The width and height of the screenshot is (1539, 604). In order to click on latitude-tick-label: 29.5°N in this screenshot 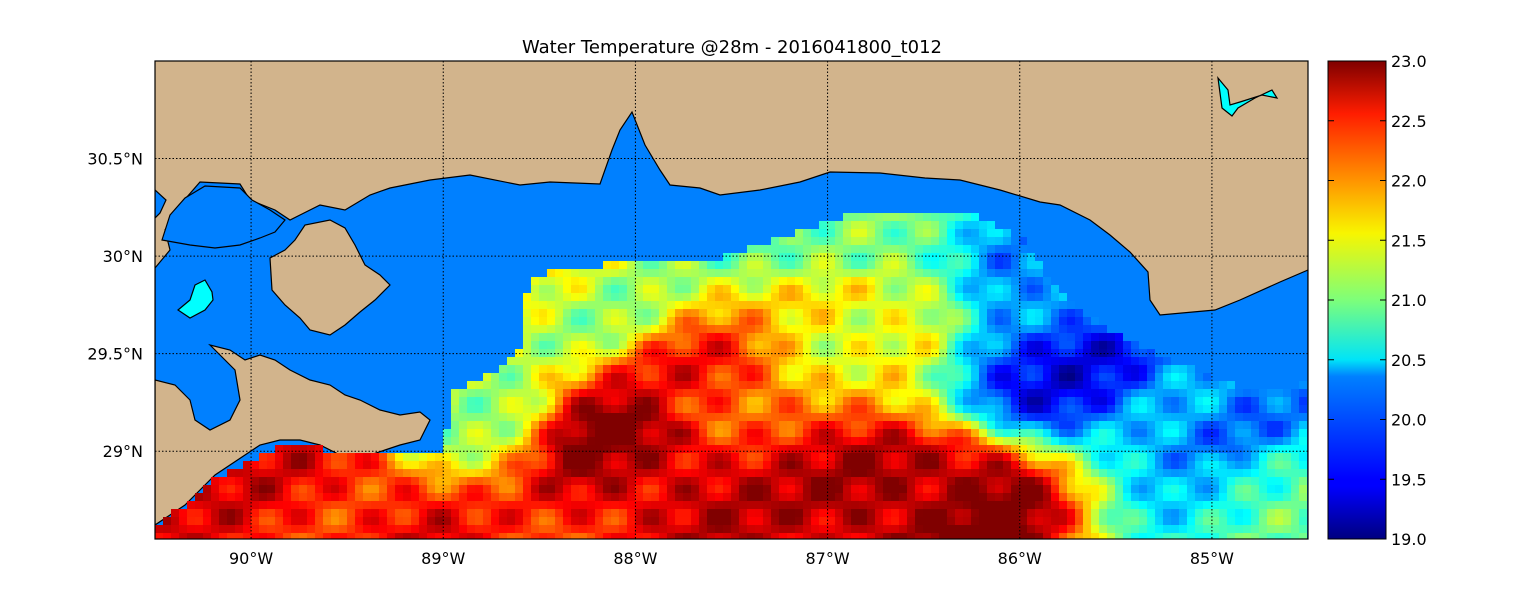, I will do `click(115, 354)`.